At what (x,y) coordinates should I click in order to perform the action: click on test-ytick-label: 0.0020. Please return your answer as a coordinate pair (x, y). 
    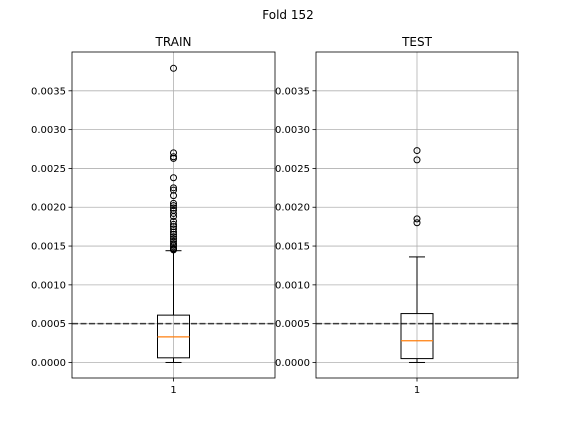
    Looking at the image, I should click on (292, 208).